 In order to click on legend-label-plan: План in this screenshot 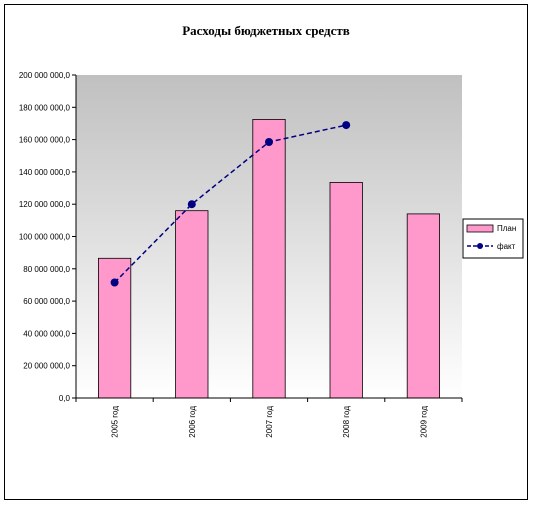, I will do `click(506, 228)`.